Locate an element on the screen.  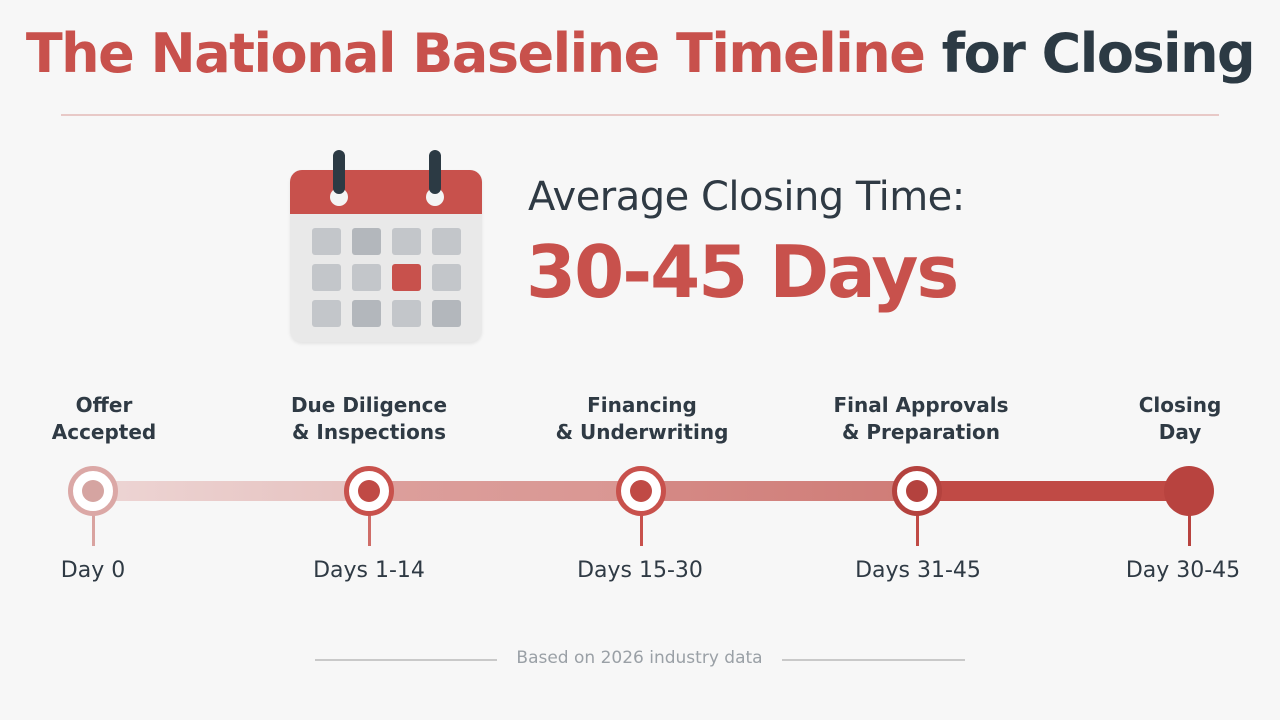
stage-days-final-approvals: Days 31-45 is located at coordinates (918, 570).